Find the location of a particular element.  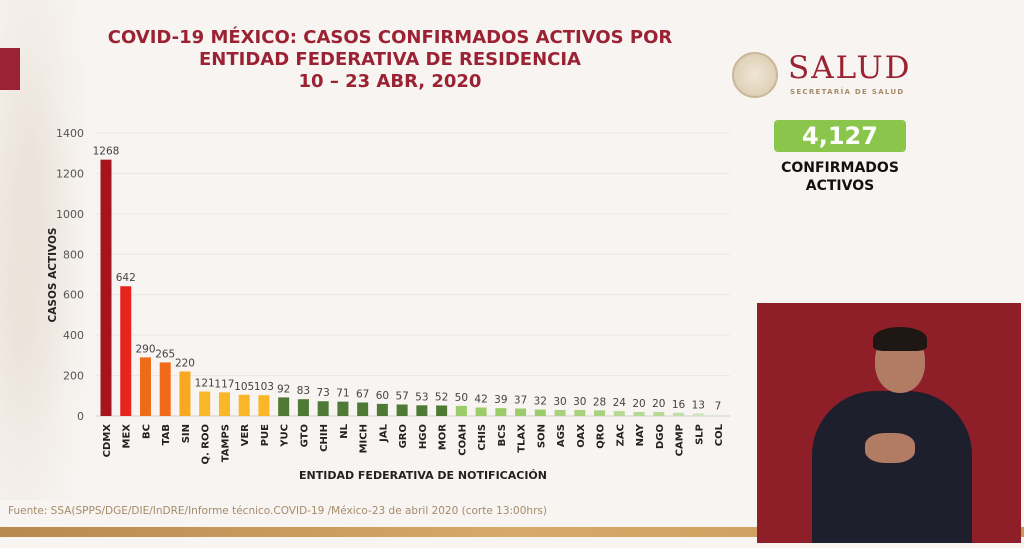

x-tick-label: GRO is located at coordinates (403, 436).